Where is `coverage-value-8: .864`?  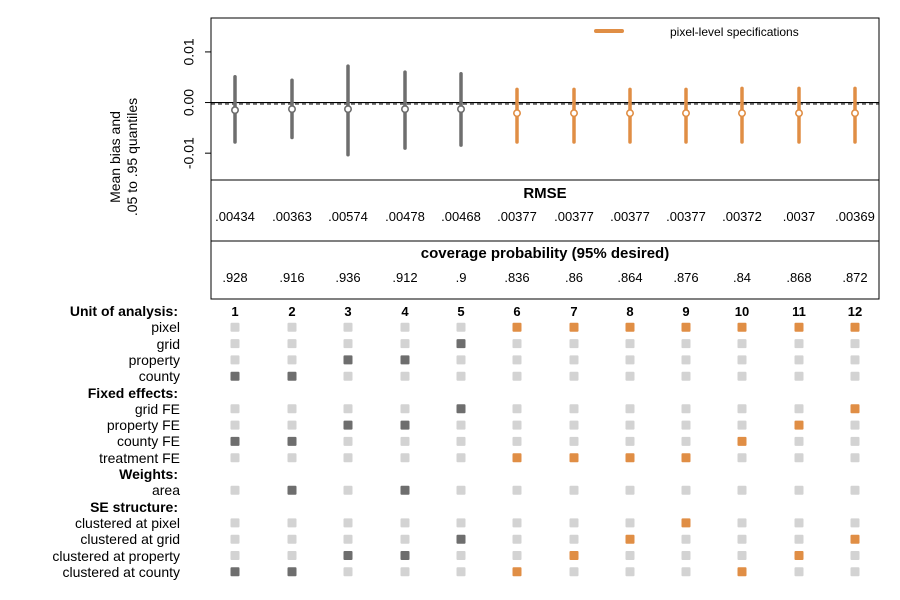
coverage-value-8: .864 is located at coordinates (629, 277).